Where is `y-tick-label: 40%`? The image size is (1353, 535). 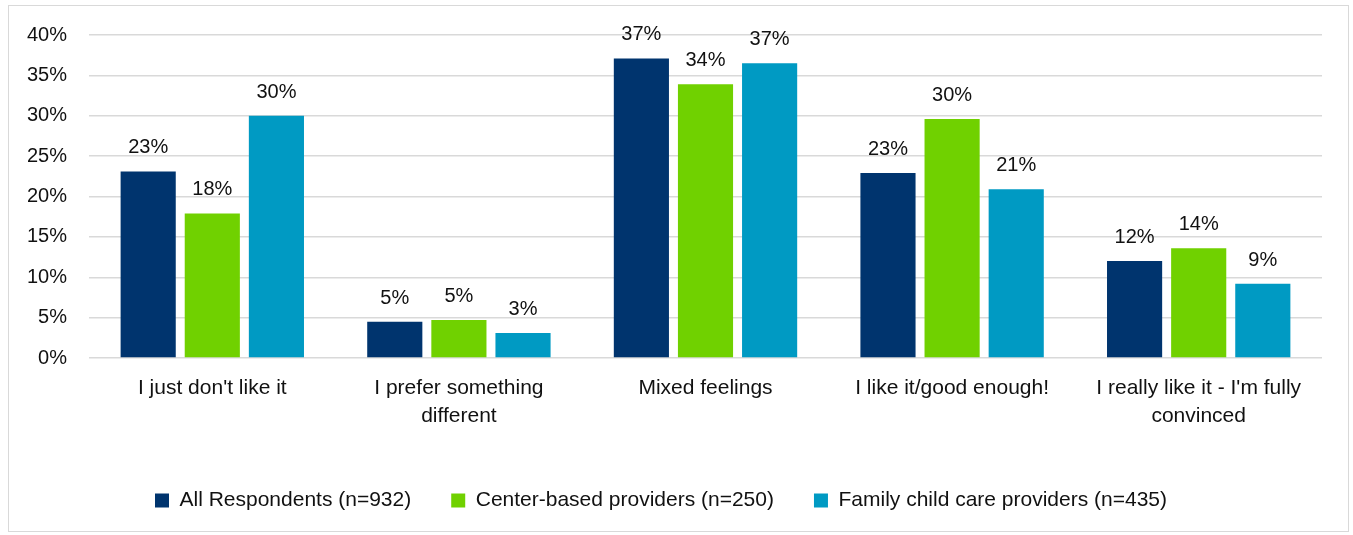
y-tick-label: 40% is located at coordinates (47, 33).